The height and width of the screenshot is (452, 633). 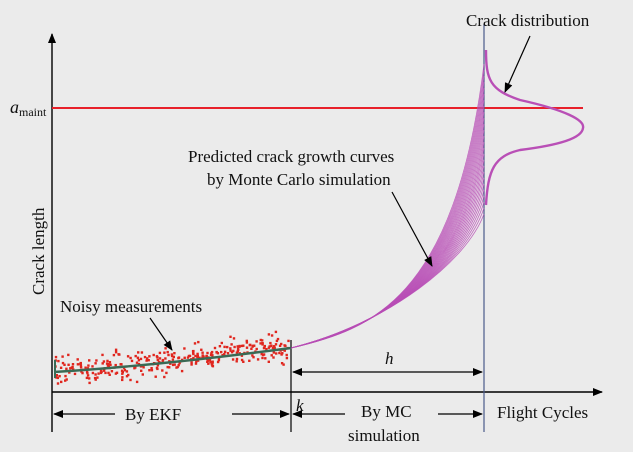 I want to click on ekf-region-label: By EKF, so click(x=153, y=414).